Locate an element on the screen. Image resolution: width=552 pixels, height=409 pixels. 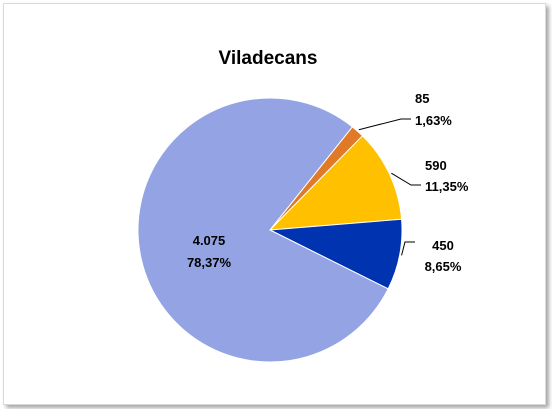
data-label-percent: 8,65% is located at coordinates (443, 266).